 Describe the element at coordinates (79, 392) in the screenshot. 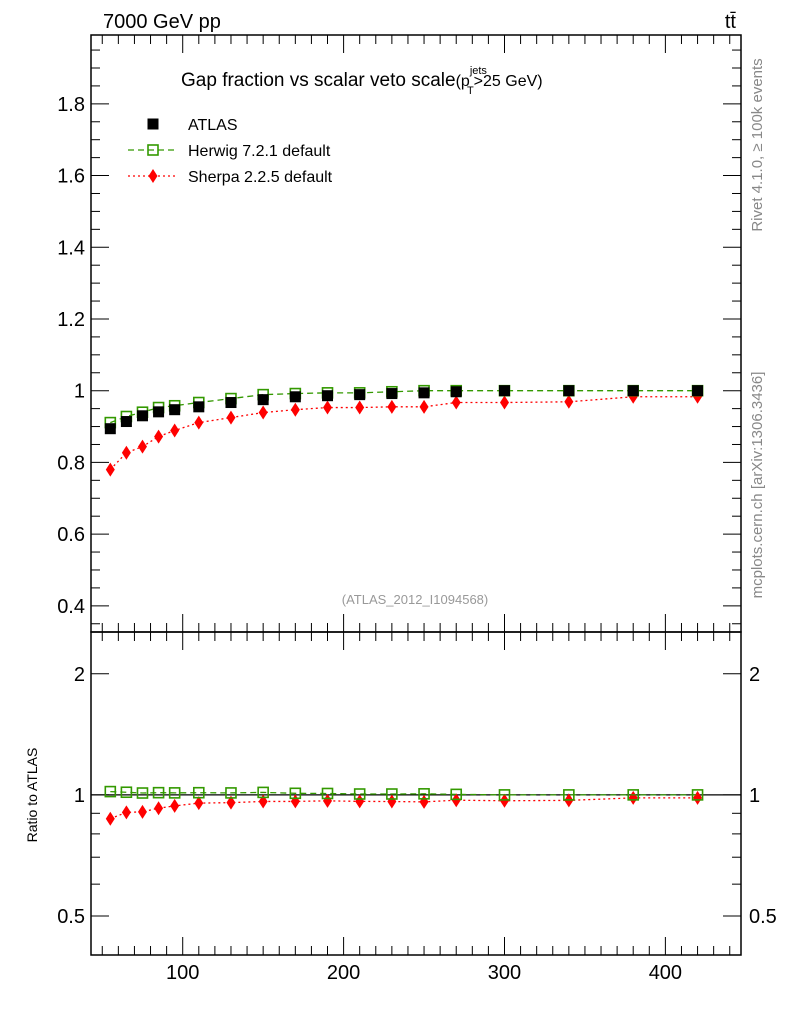

I see `y-tick-label: 1` at that location.